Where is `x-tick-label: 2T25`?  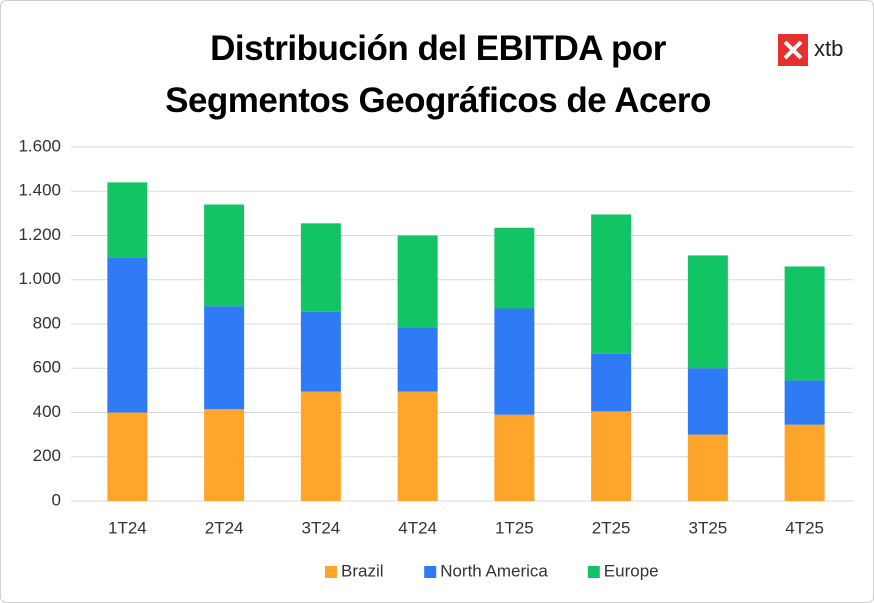
x-tick-label: 2T25 is located at coordinates (611, 527).